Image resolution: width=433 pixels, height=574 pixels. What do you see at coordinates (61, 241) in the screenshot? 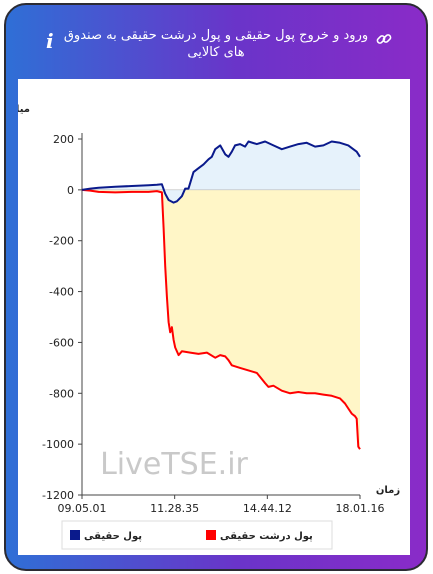
I see `y-tick-label: -200` at bounding box center [61, 241].